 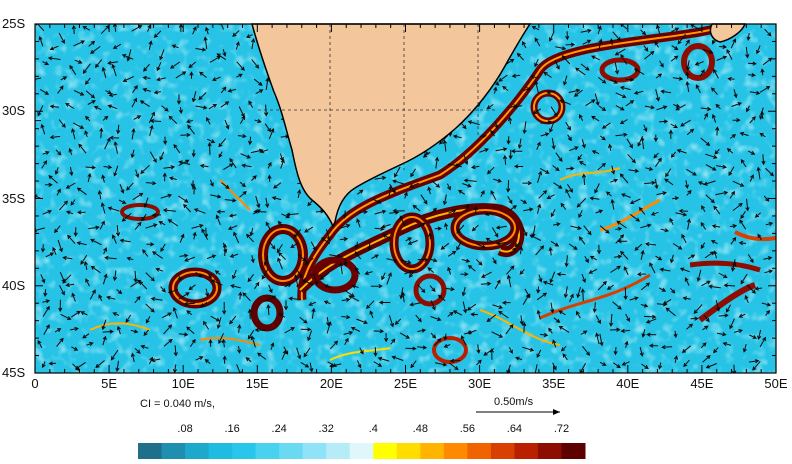 What do you see at coordinates (377, 111) in the screenshot?
I see `land-gridlines` at bounding box center [377, 111].